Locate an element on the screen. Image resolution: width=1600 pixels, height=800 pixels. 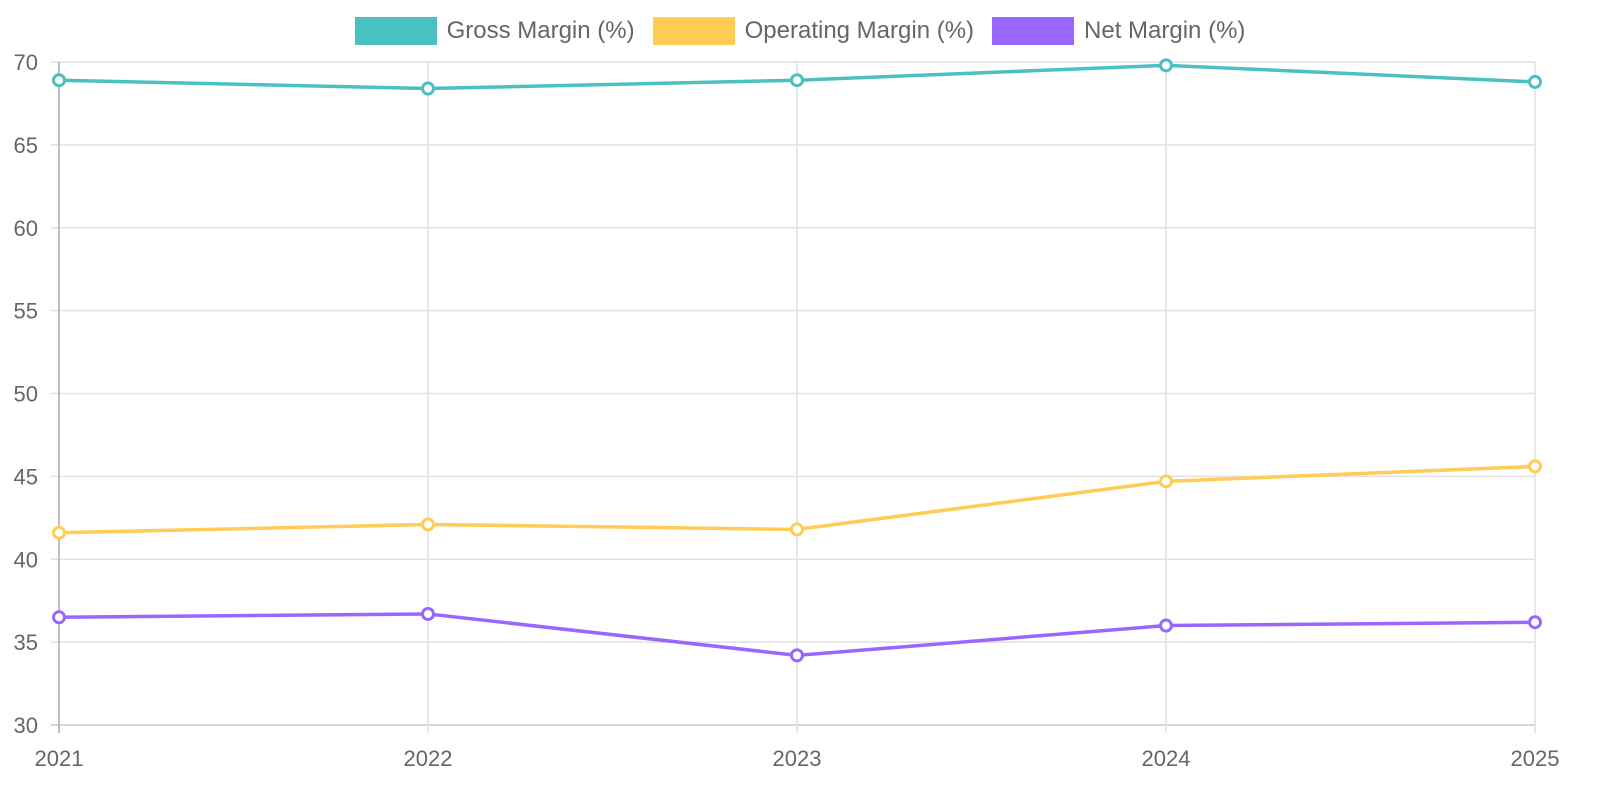
legend-item-operating-margin: Operating Margin (%) is located at coordinates (813, 31).